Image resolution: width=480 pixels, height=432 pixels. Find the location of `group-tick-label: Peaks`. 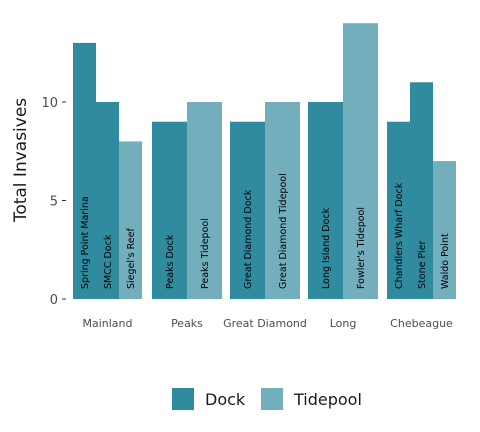

group-tick-label: Peaks is located at coordinates (187, 323).